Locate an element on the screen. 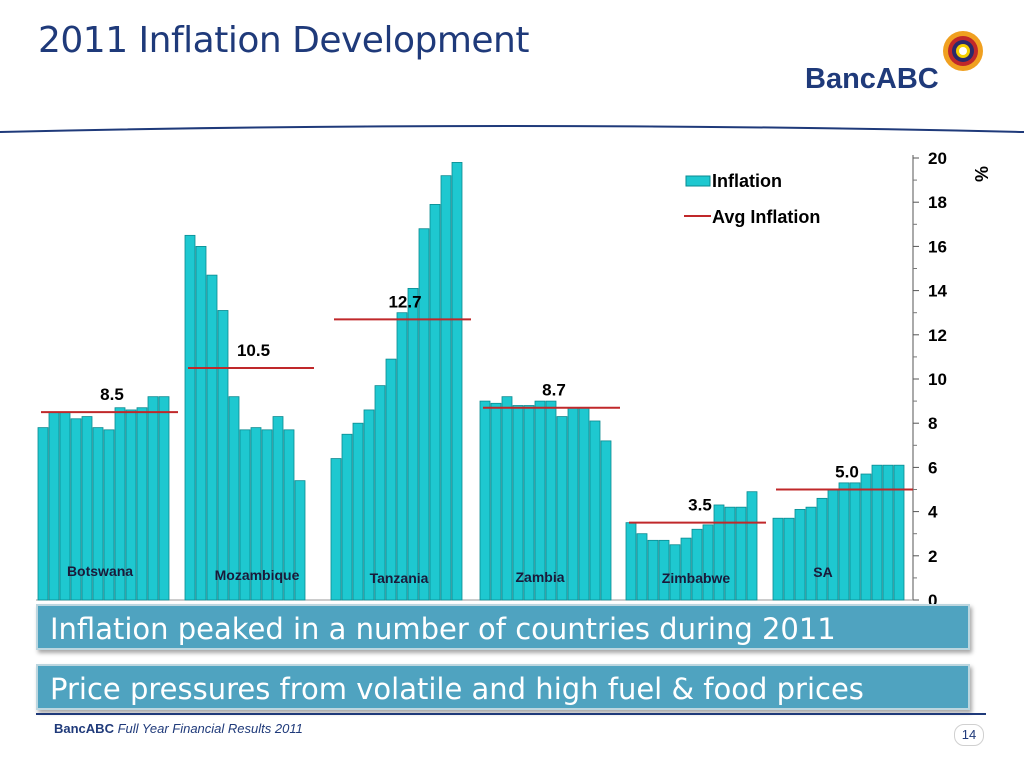 The image size is (1024, 768). y-tick-label: 18 is located at coordinates (937, 202).